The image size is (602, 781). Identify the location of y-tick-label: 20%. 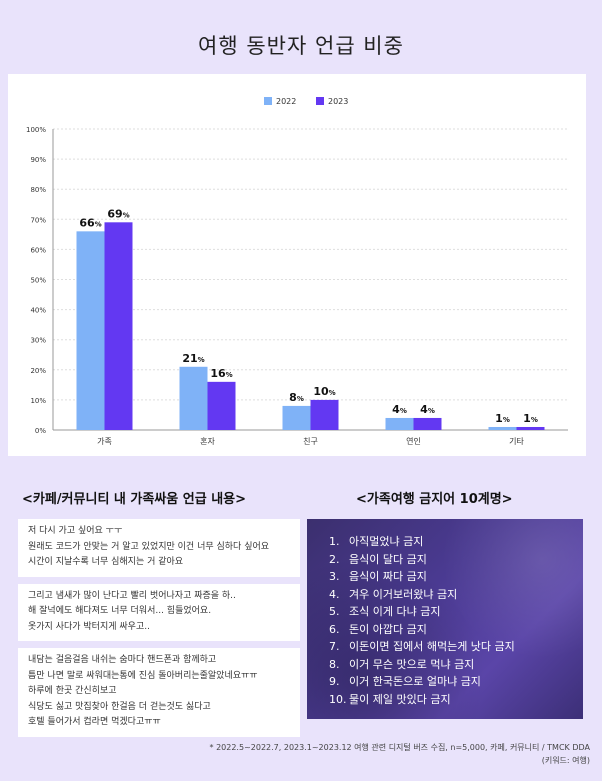
(38, 371).